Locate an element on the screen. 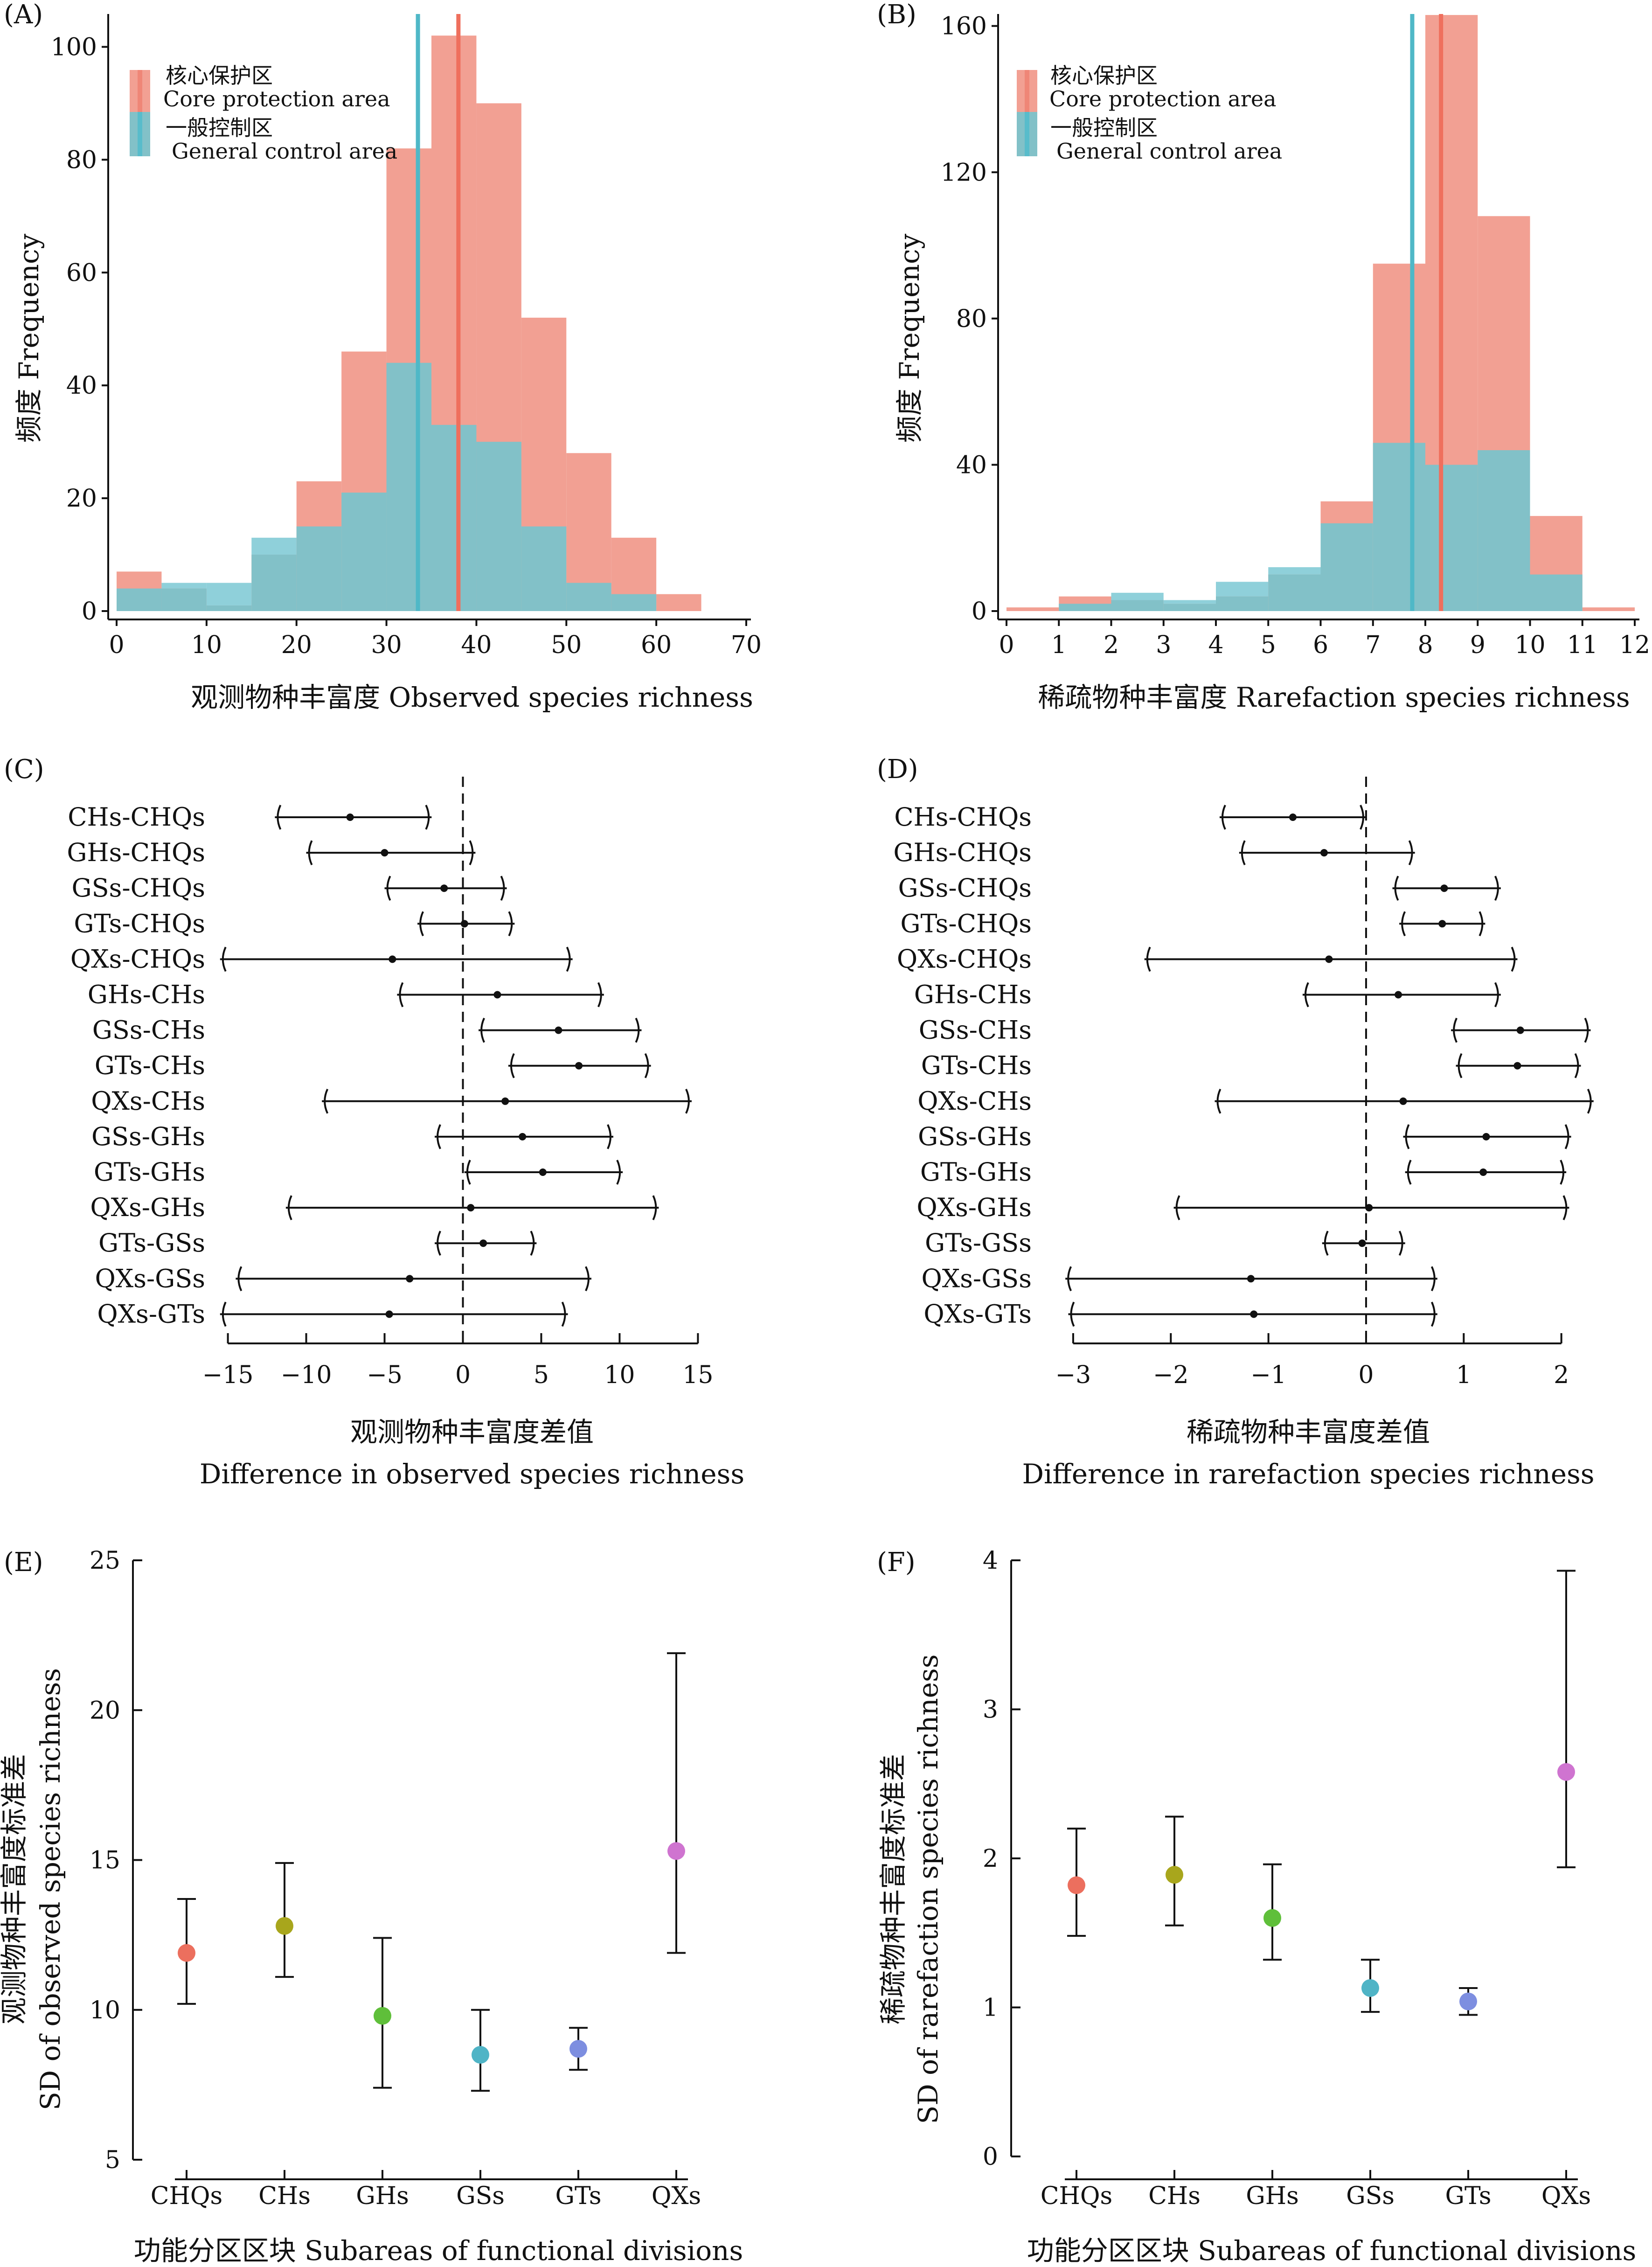 Image resolution: width=1652 pixels, height=2267 pixels. x-tick-label: GSs is located at coordinates (480, 2196).